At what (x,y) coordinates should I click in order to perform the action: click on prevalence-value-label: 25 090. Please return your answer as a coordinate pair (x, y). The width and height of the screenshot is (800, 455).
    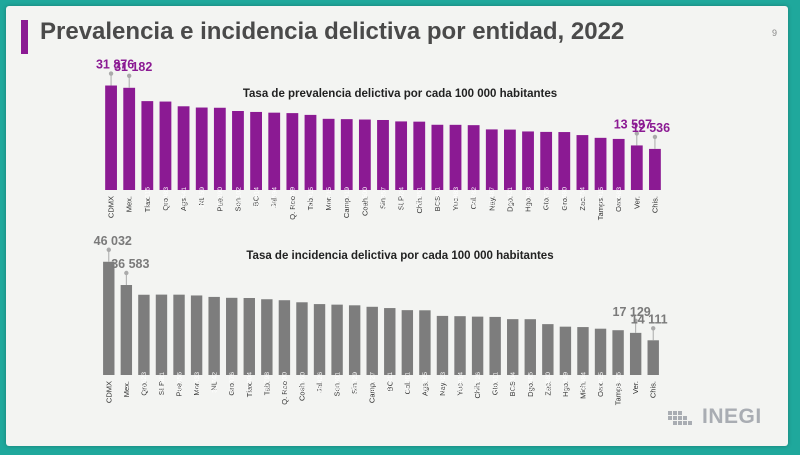
    Looking at the image, I should click on (220, 197).